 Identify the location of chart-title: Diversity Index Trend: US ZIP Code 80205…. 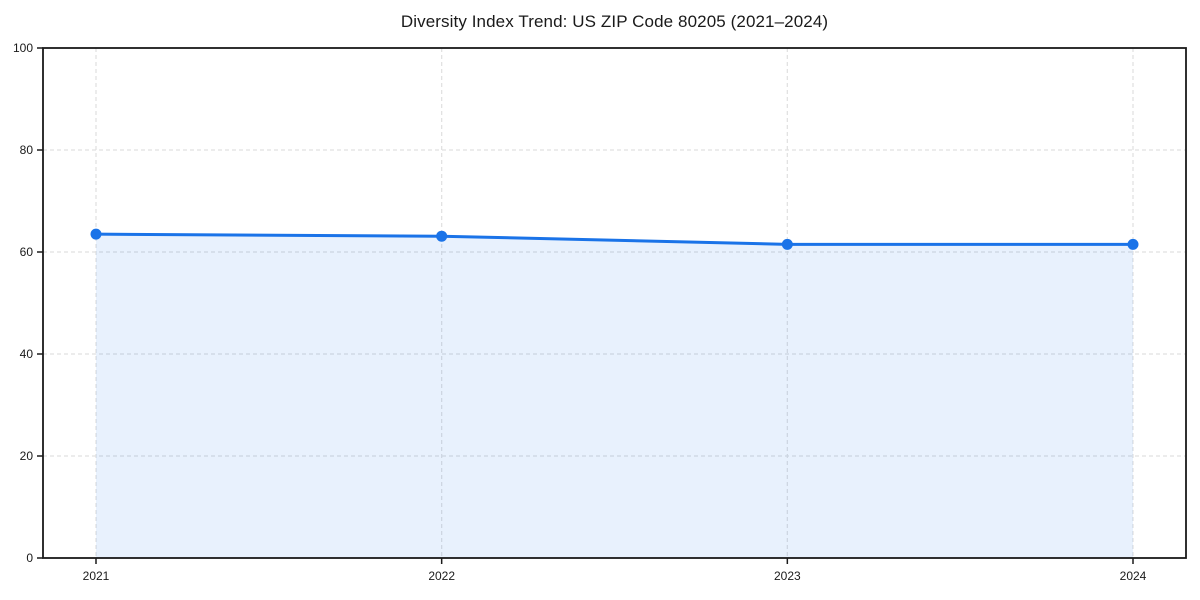
(614, 21).